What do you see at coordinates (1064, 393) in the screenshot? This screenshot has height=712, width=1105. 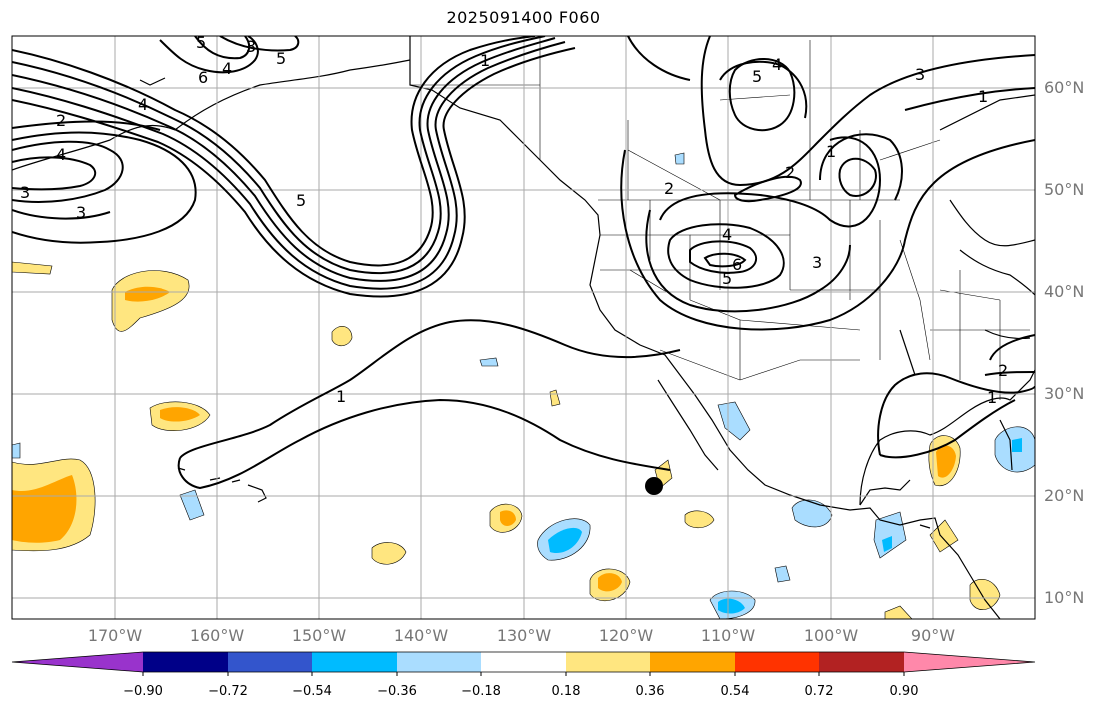 I see `lat-label: 30°N` at bounding box center [1064, 393].